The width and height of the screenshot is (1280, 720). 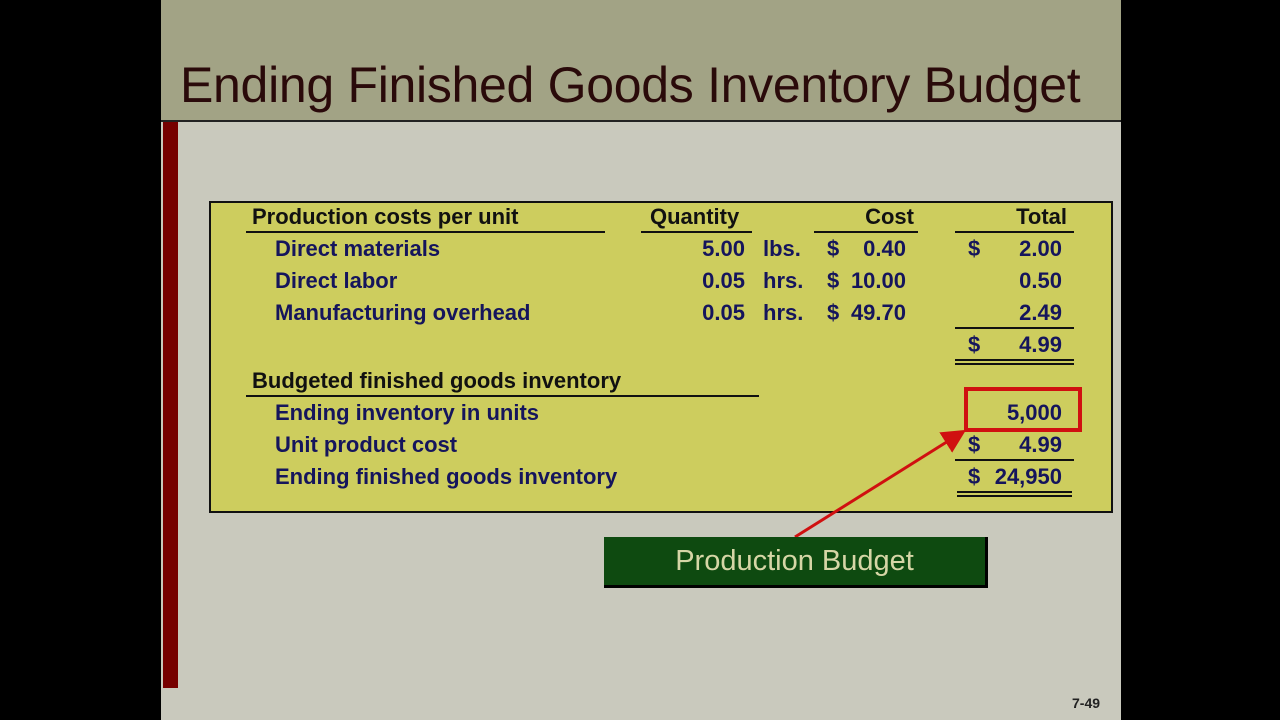 What do you see at coordinates (358, 248) in the screenshot?
I see `row-label: Direct materials` at bounding box center [358, 248].